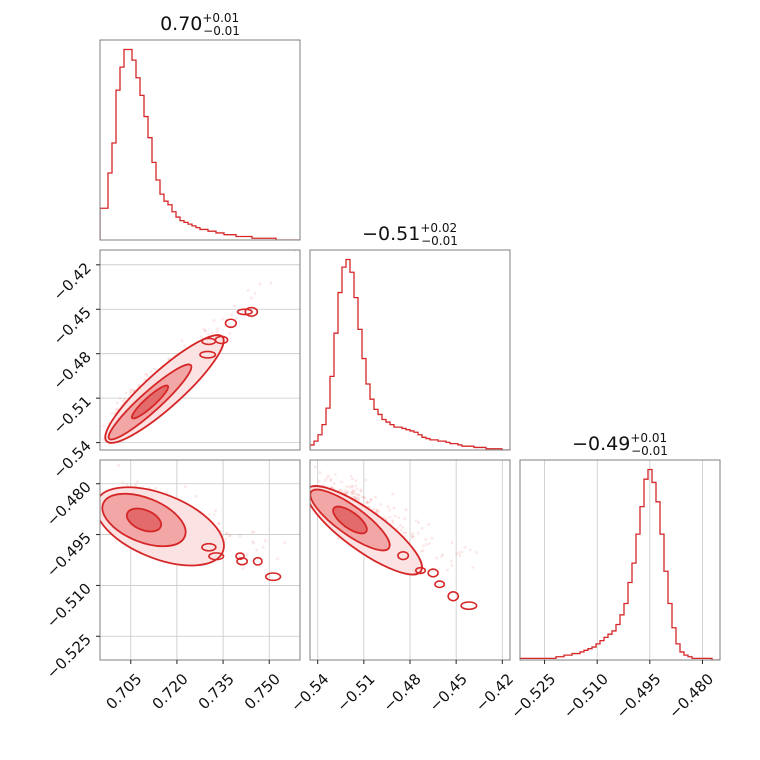  I want to click on p2-panel: −0.42−0.45−0.48−0.51−0.54, so click(175, 365).